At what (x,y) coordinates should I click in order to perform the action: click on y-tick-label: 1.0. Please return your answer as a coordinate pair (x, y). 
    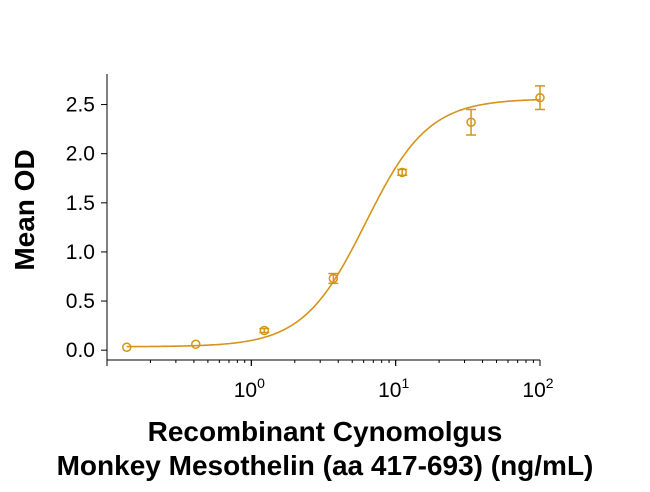
    Looking at the image, I should click on (80, 252).